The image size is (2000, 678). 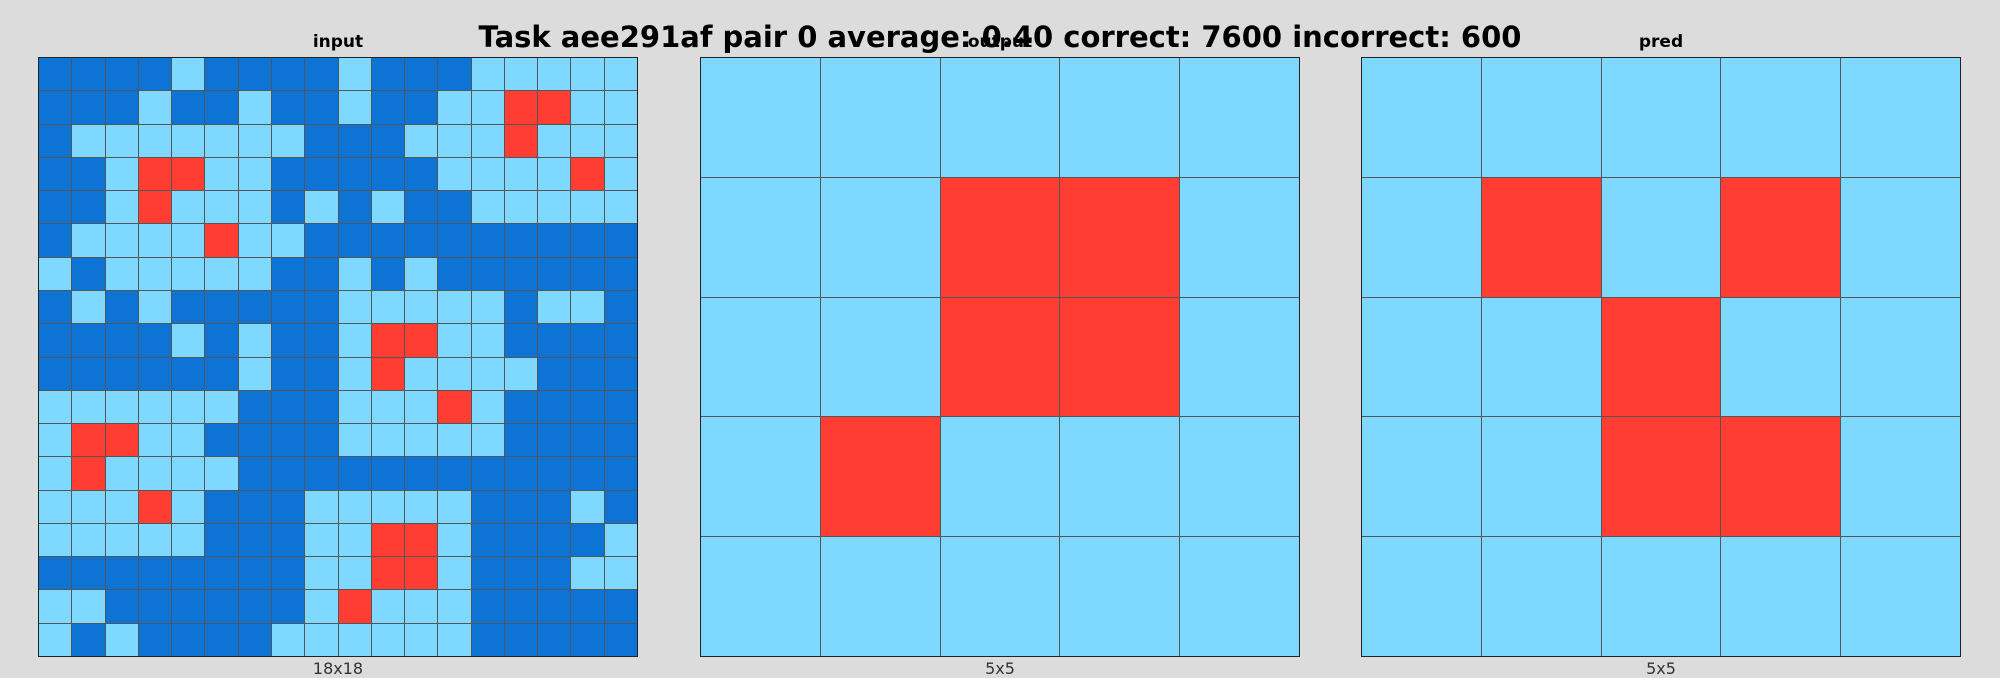 I want to click on pred-grid-size: 5x5, so click(x=1661, y=668).